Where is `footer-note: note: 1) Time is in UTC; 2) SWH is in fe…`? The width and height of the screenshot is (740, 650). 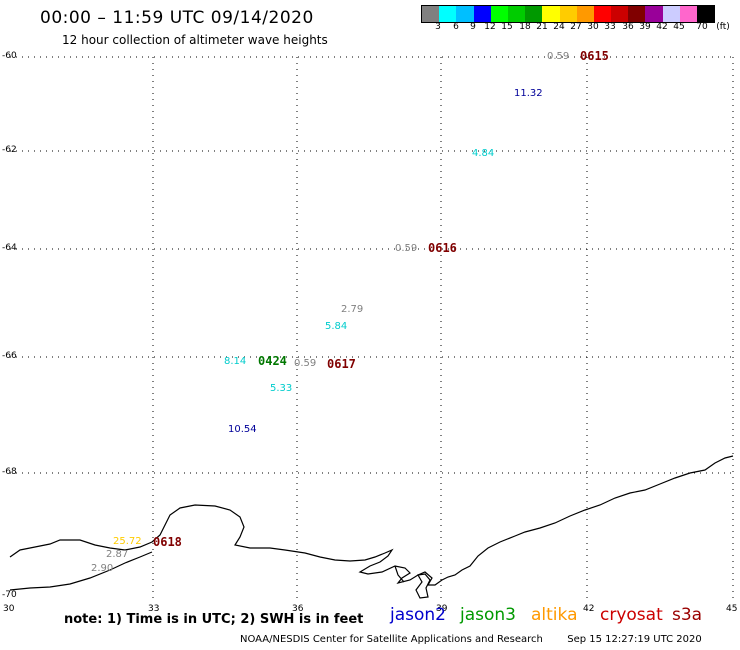
footer-note: note: 1) Time is in UTC; 2) SWH is in fe… is located at coordinates (214, 619).